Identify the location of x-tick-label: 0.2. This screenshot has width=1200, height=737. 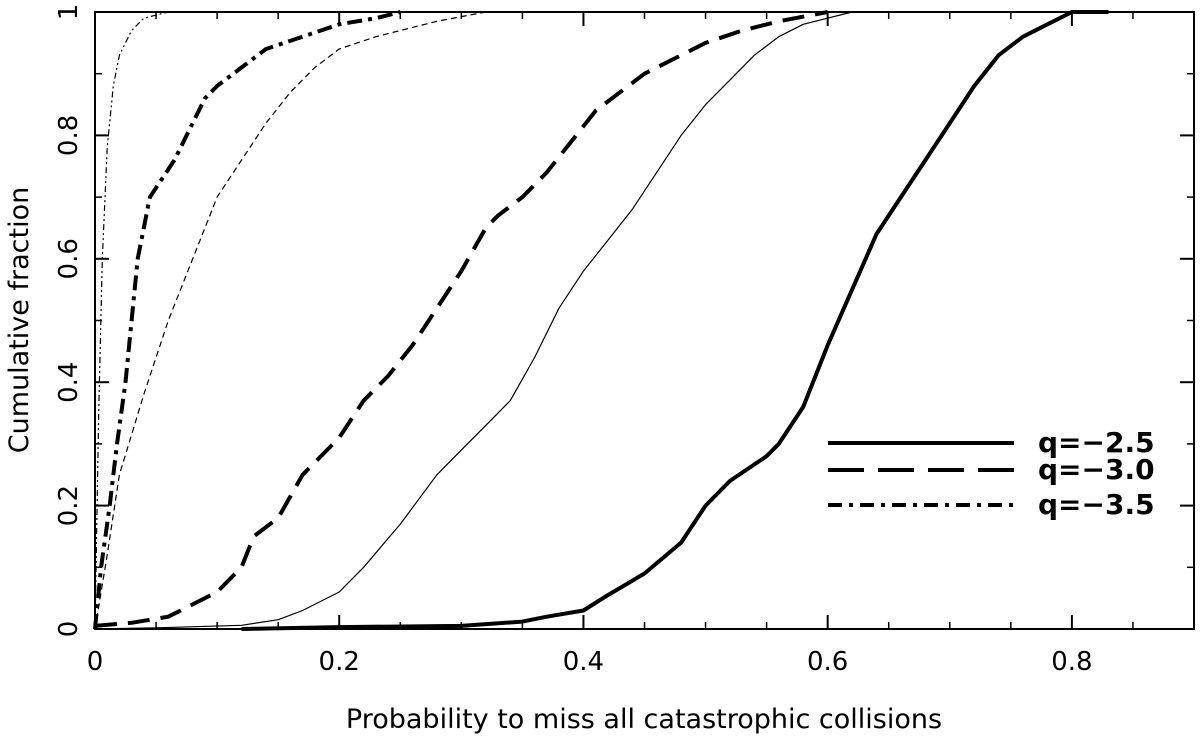
(339, 662).